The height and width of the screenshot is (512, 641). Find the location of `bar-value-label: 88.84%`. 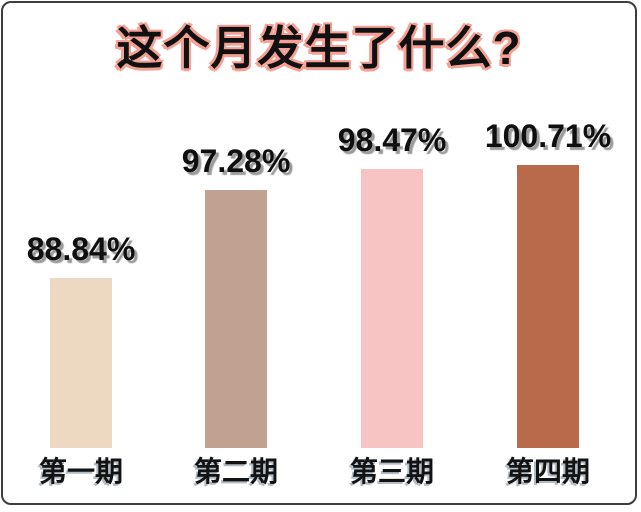

bar-value-label: 88.84% is located at coordinates (81, 249).